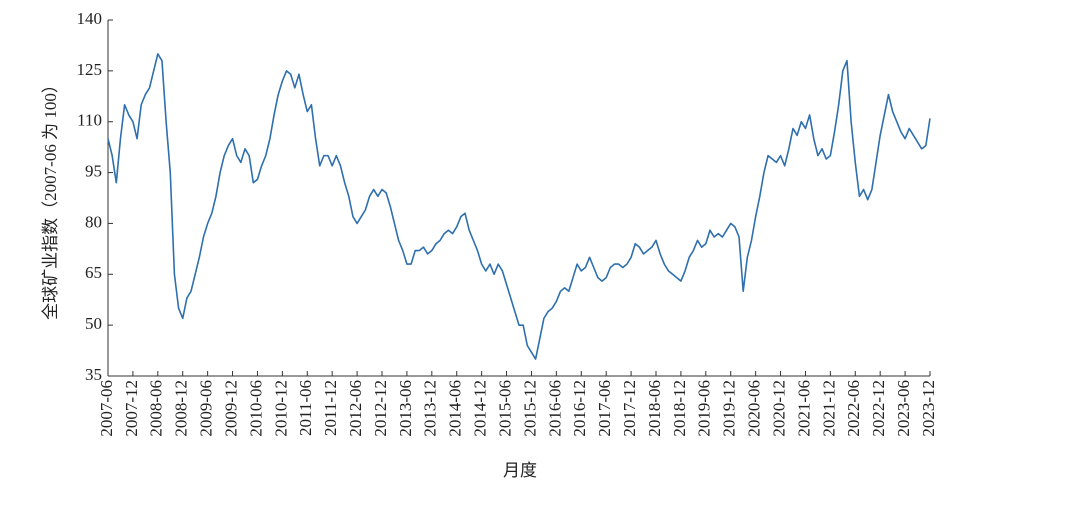 The image size is (1080, 509). What do you see at coordinates (355, 408) in the screenshot?
I see `x-tick-label: 2012-06` at bounding box center [355, 408].